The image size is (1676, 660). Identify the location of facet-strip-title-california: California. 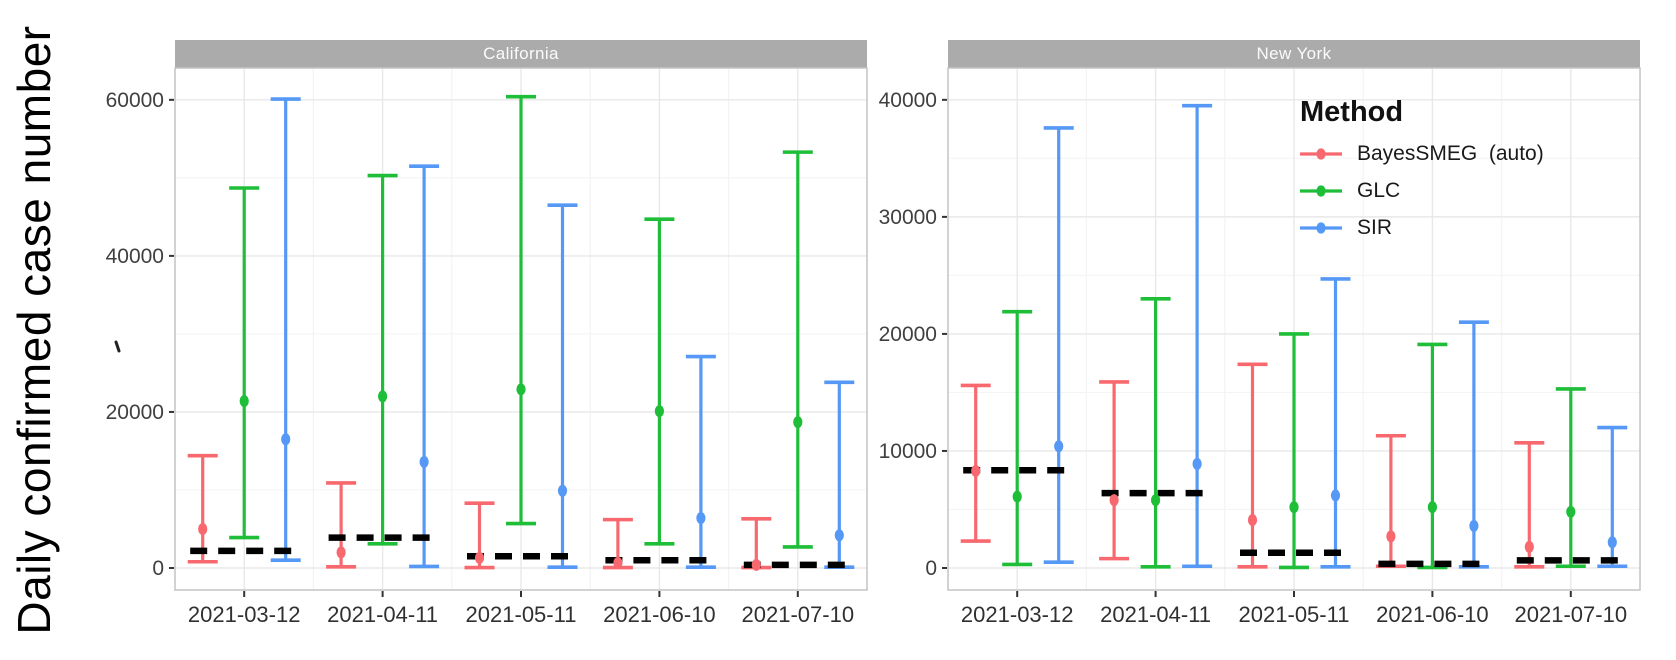
(521, 53).